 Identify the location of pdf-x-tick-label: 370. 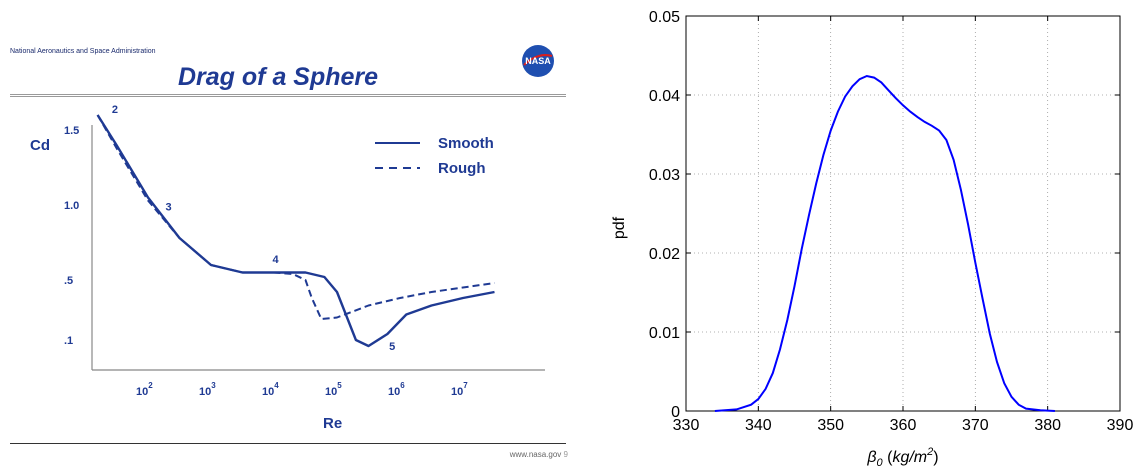
(975, 425).